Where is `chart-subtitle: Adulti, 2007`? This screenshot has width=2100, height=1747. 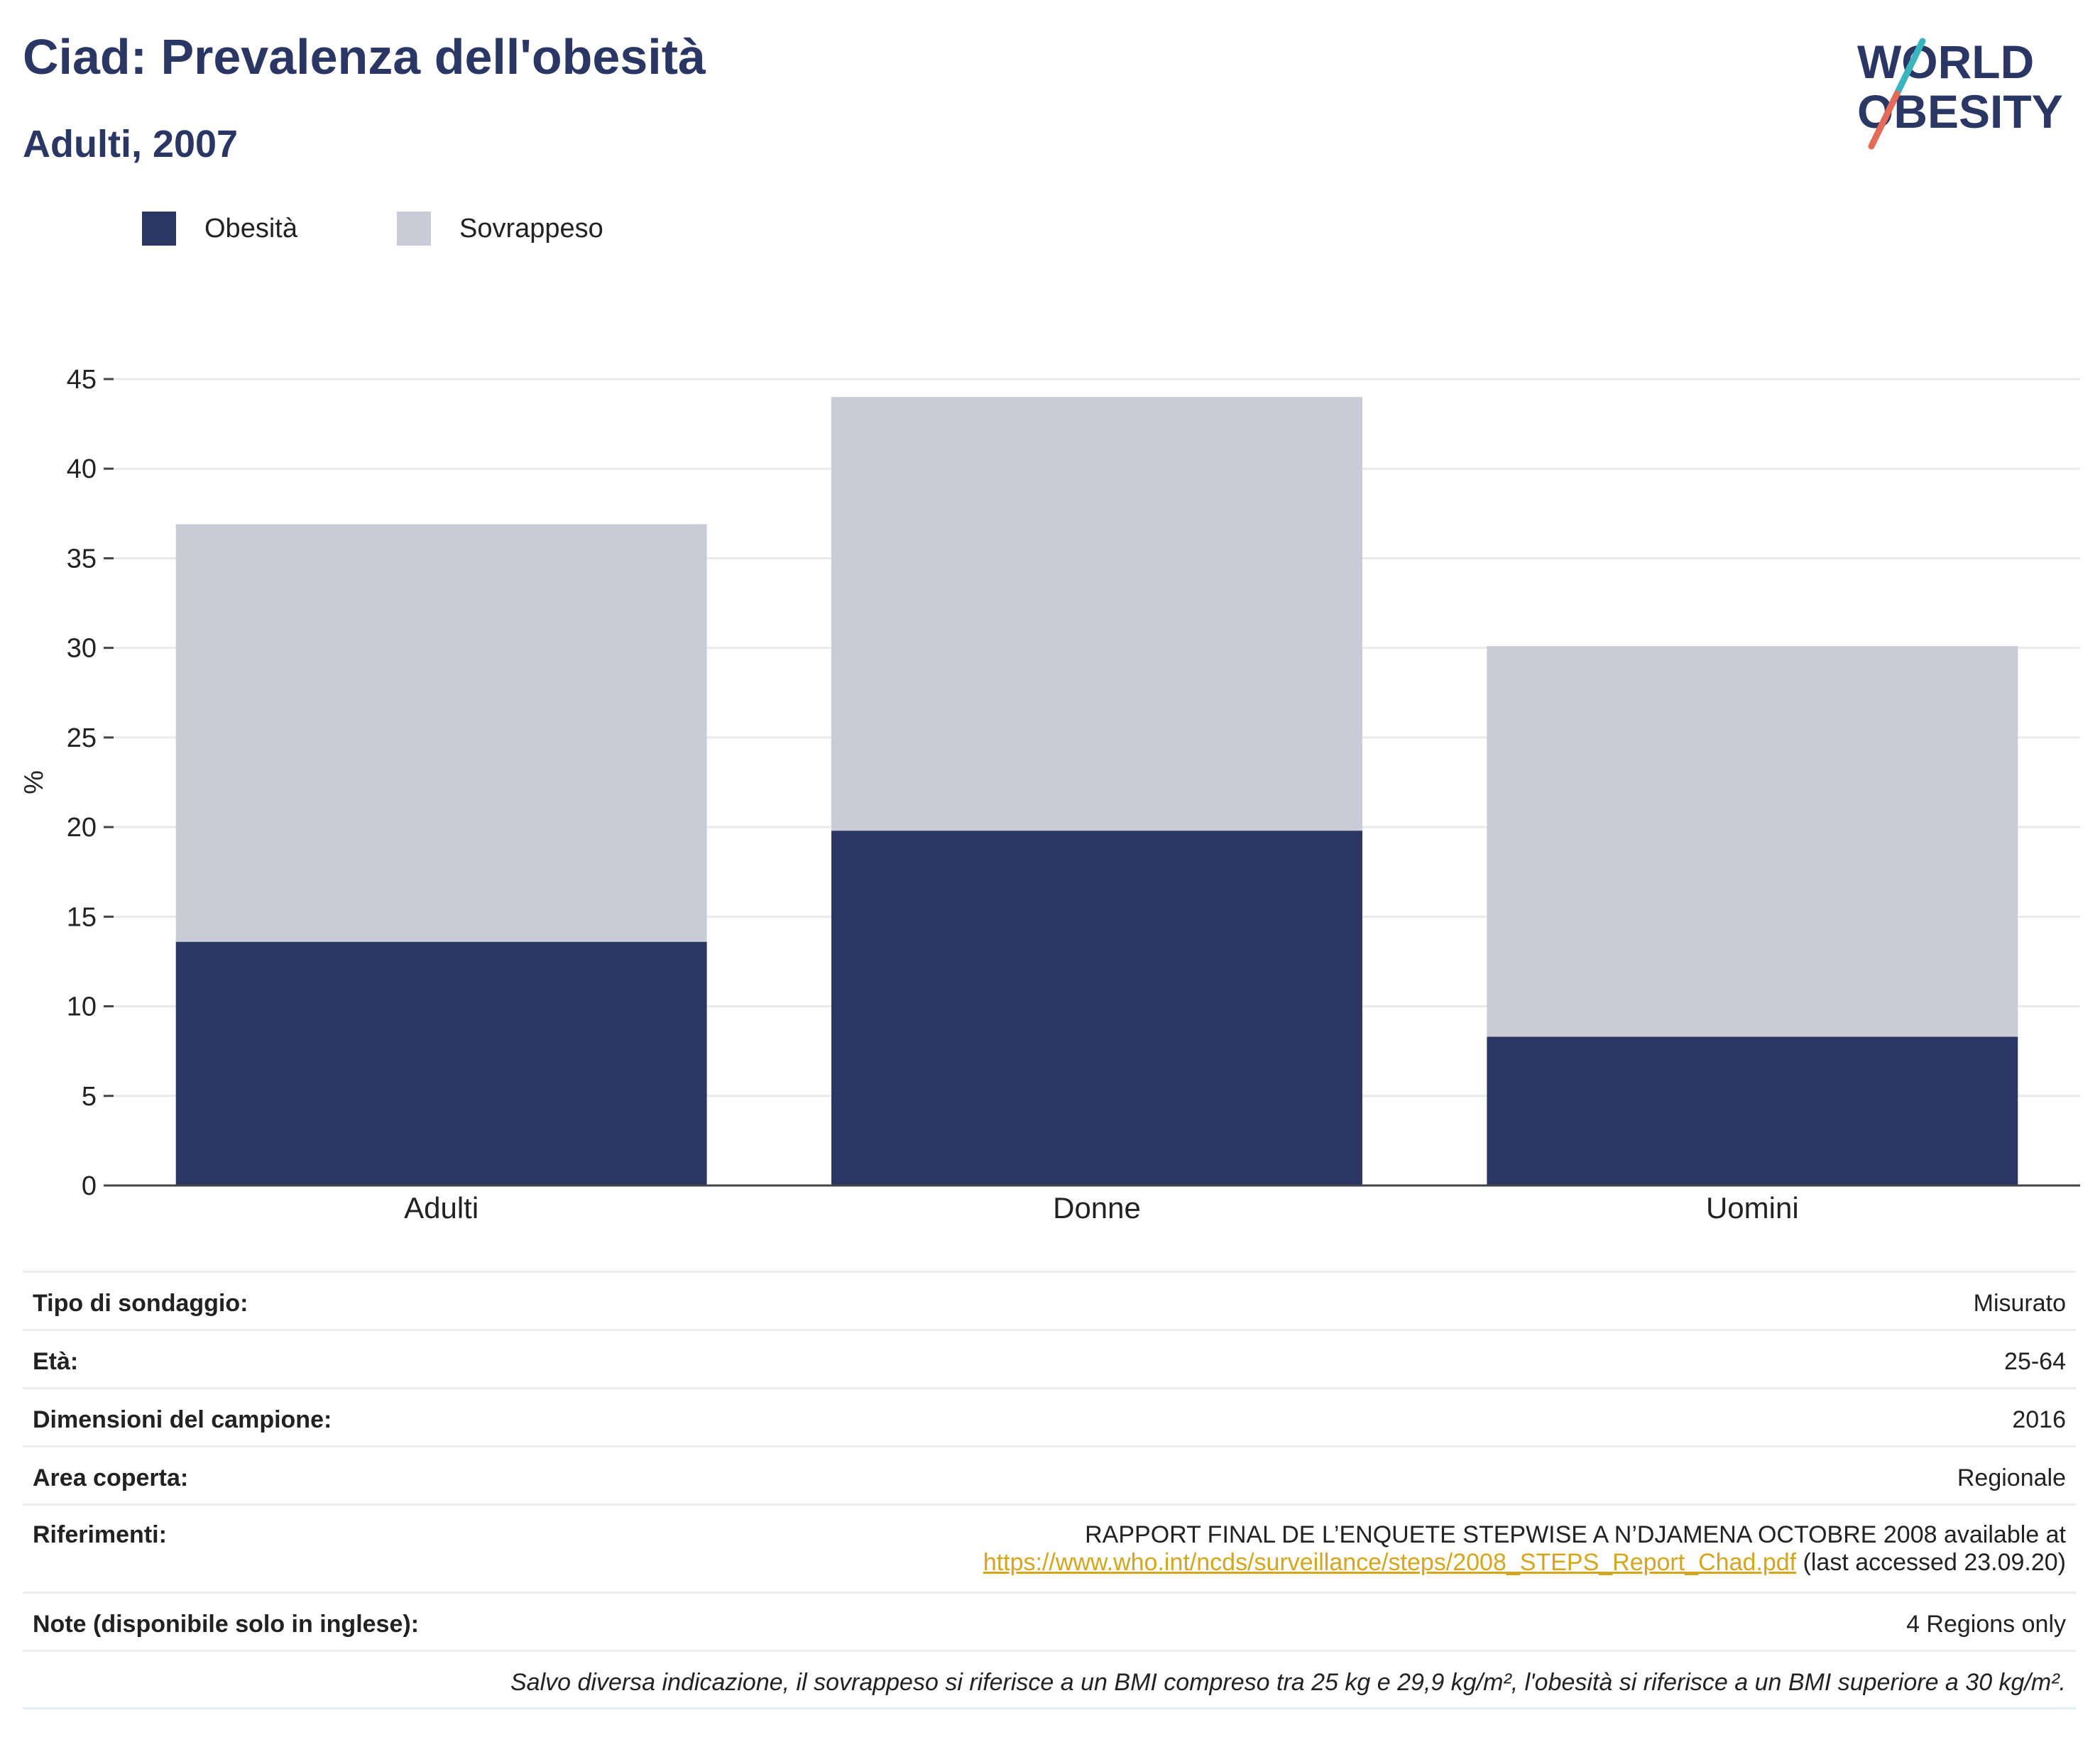
chart-subtitle: Adulti, 2007 is located at coordinates (131, 144).